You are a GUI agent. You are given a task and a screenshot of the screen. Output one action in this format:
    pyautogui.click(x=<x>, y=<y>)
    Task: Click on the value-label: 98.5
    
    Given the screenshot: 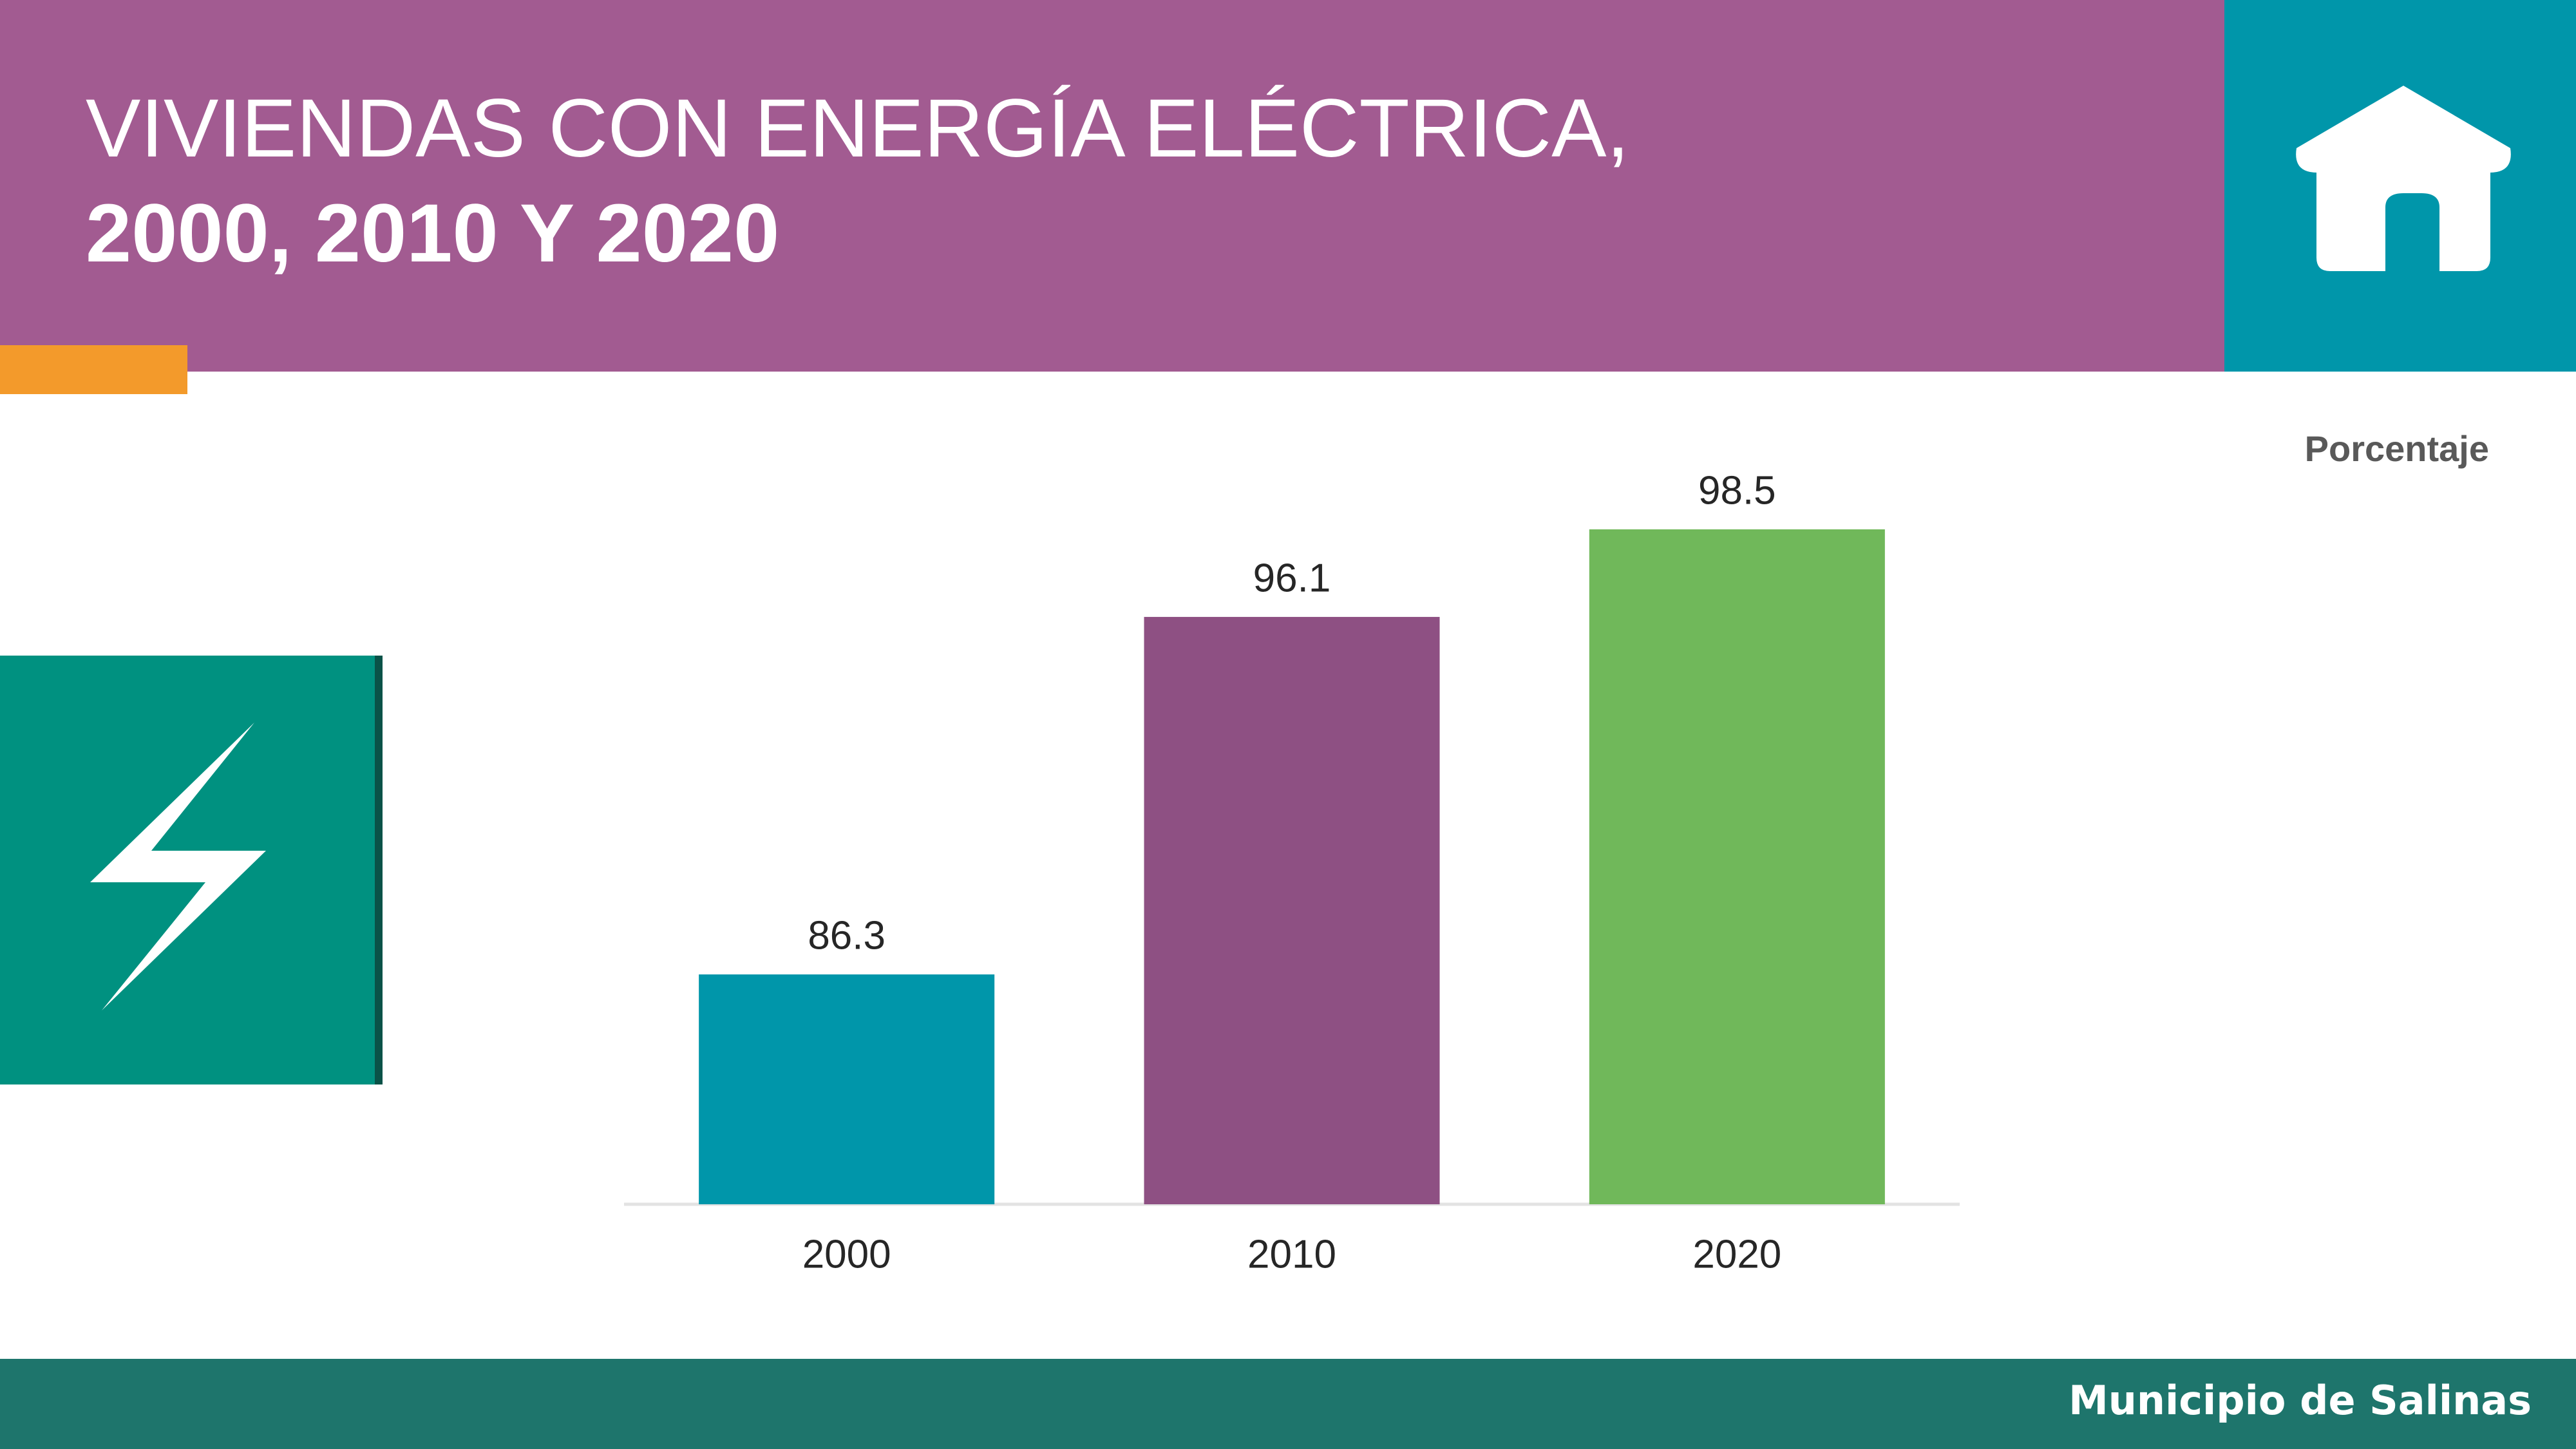 What is the action you would take?
    pyautogui.click(x=1737, y=491)
    